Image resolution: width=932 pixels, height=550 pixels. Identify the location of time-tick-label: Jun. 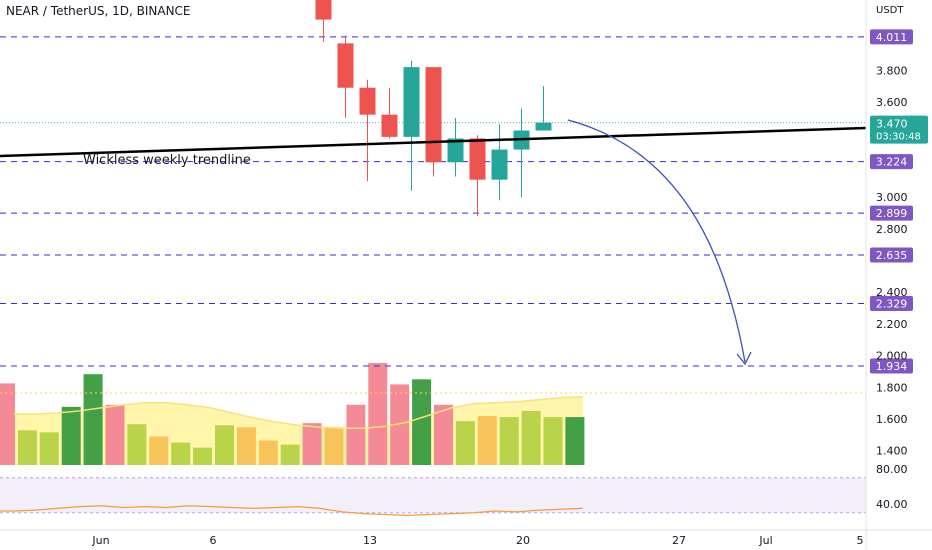
(100, 540).